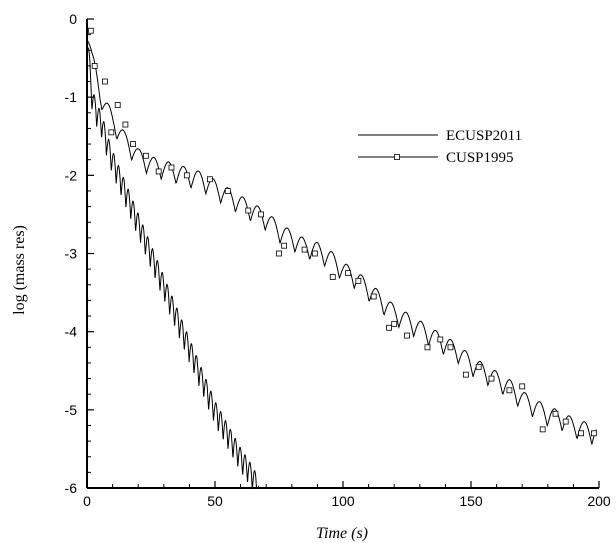 The width and height of the screenshot is (616, 543). What do you see at coordinates (215, 501) in the screenshot?
I see `x-tick-label: 50` at bounding box center [215, 501].